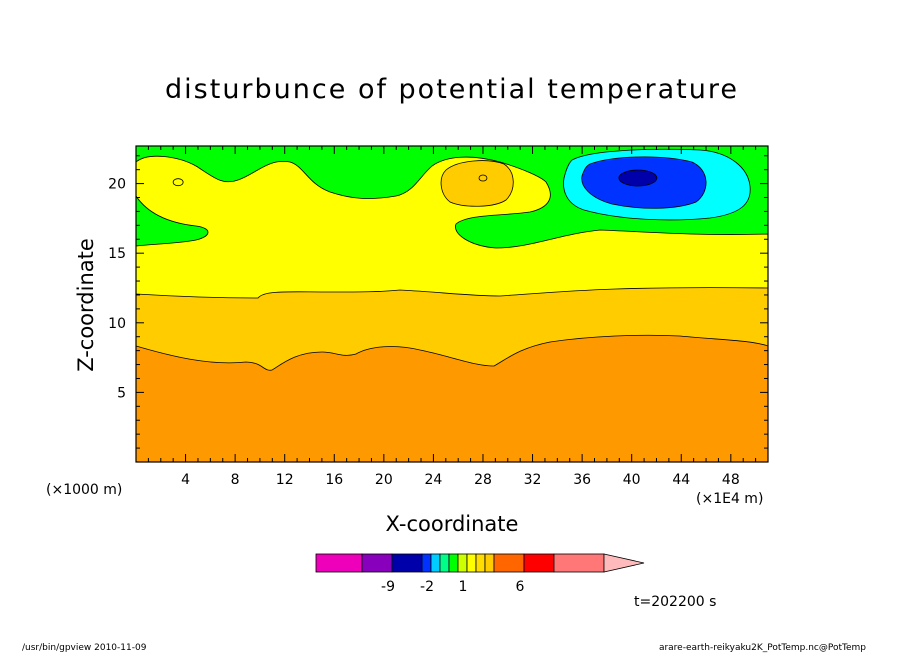 The image size is (904, 654). Describe the element at coordinates (452, 524) in the screenshot. I see `x-axis-label: X-coordinate` at that location.